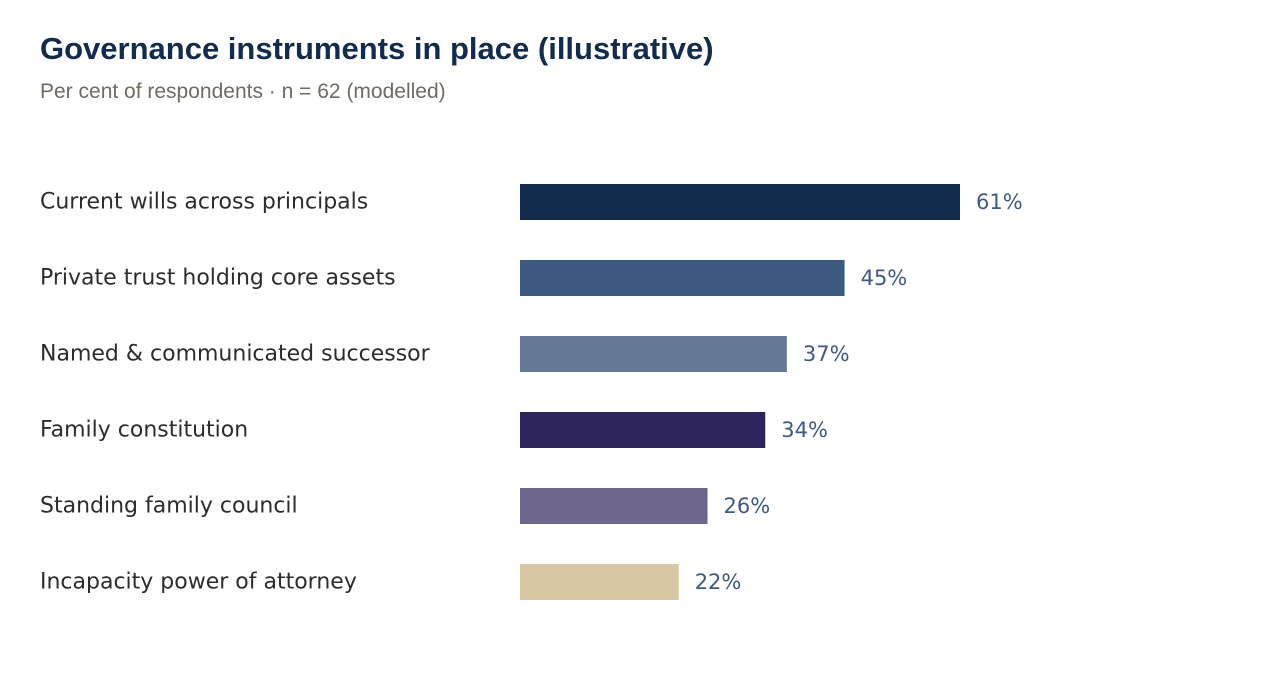 This screenshot has width=1280, height=676. I want to click on value-label: 26%, so click(747, 506).